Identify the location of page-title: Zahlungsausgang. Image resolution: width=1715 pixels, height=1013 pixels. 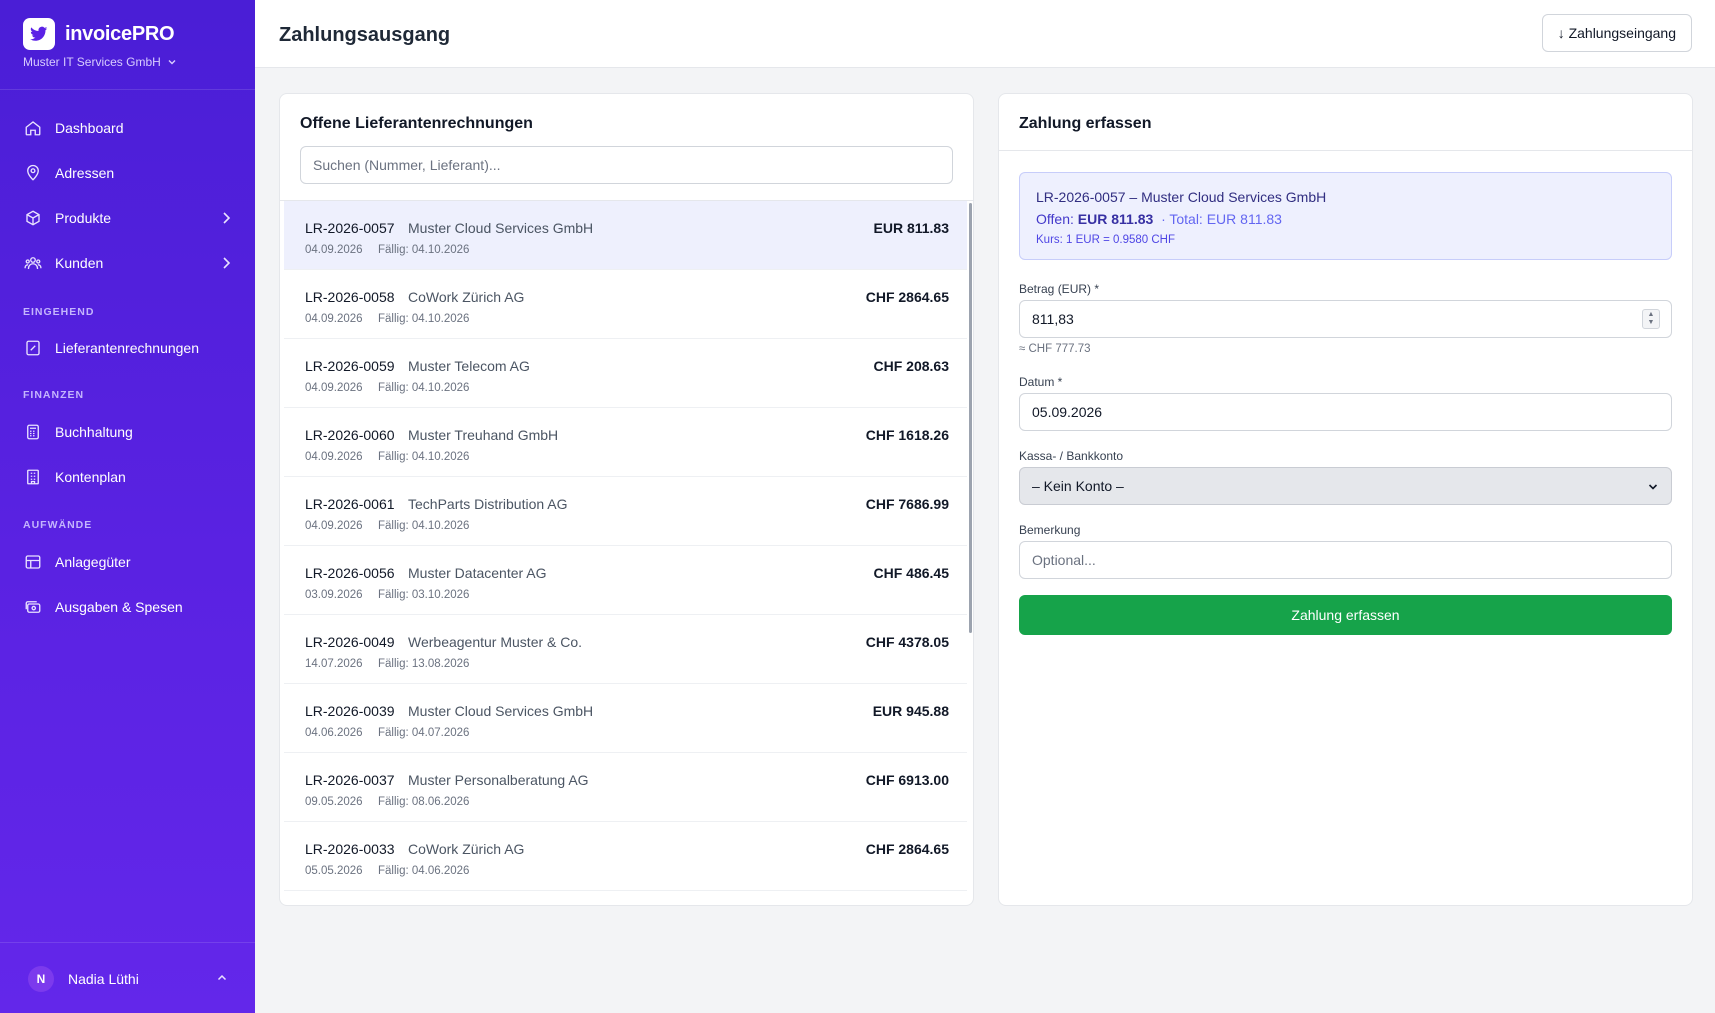
(365, 35).